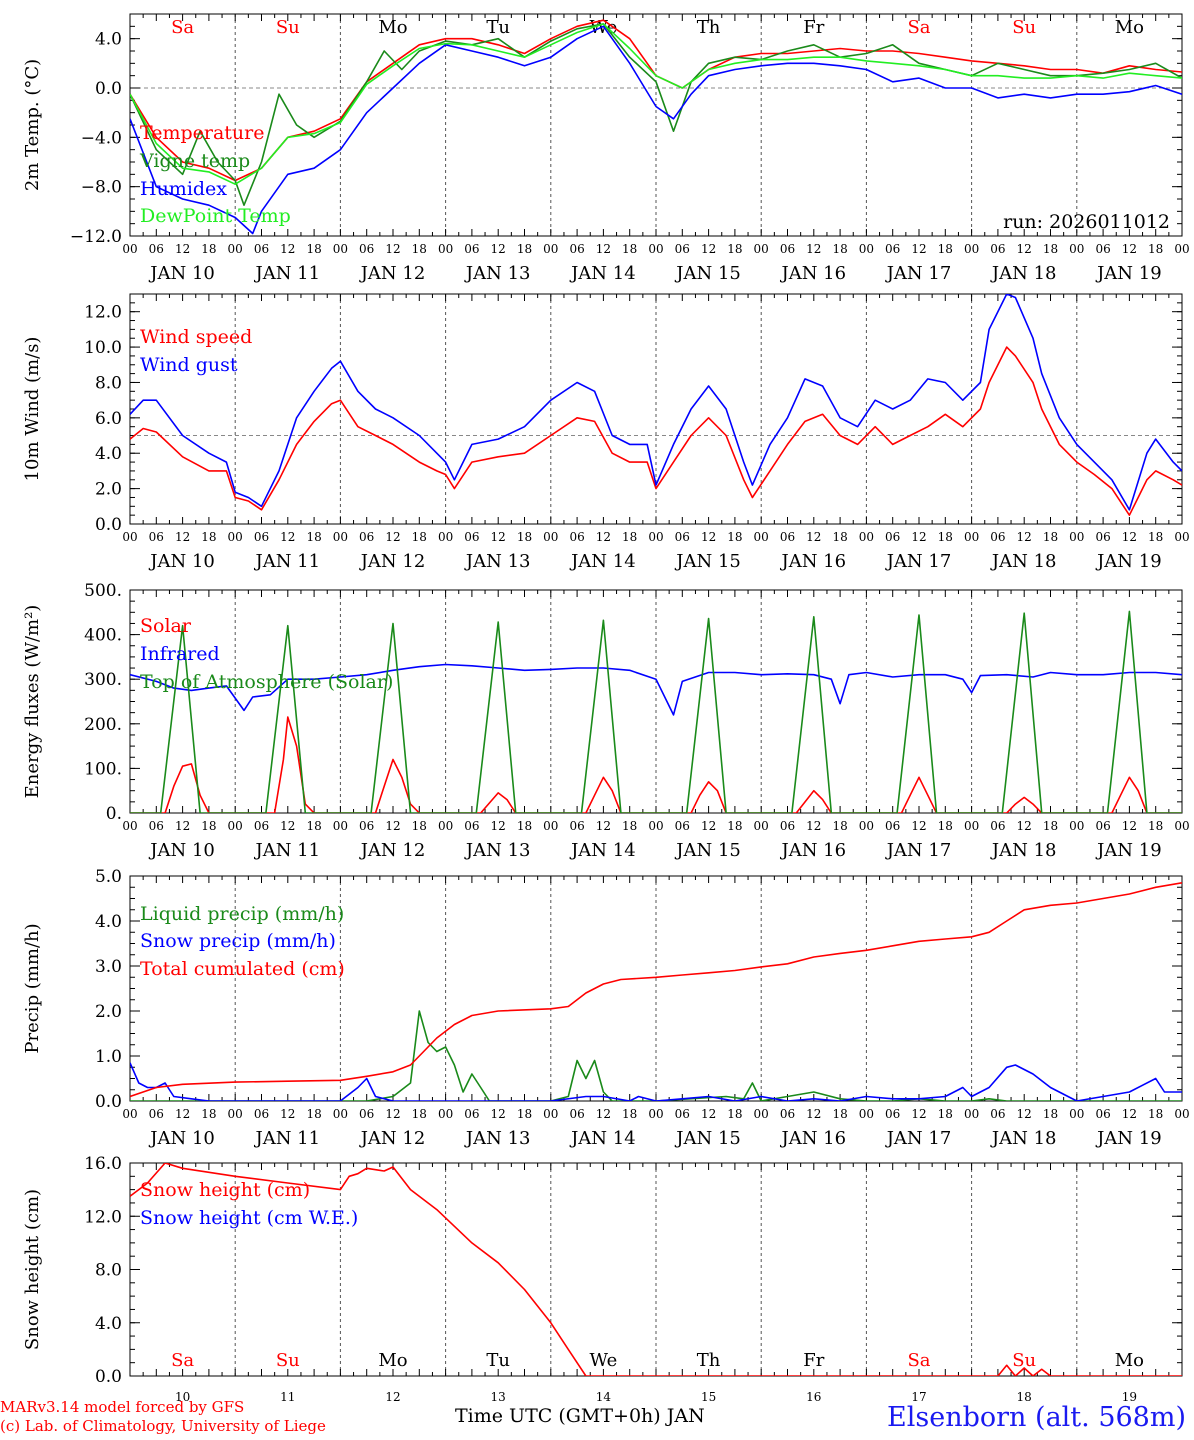  What do you see at coordinates (238, 941) in the screenshot?
I see `legend-entry: Snow precip (mm/h)` at bounding box center [238, 941].